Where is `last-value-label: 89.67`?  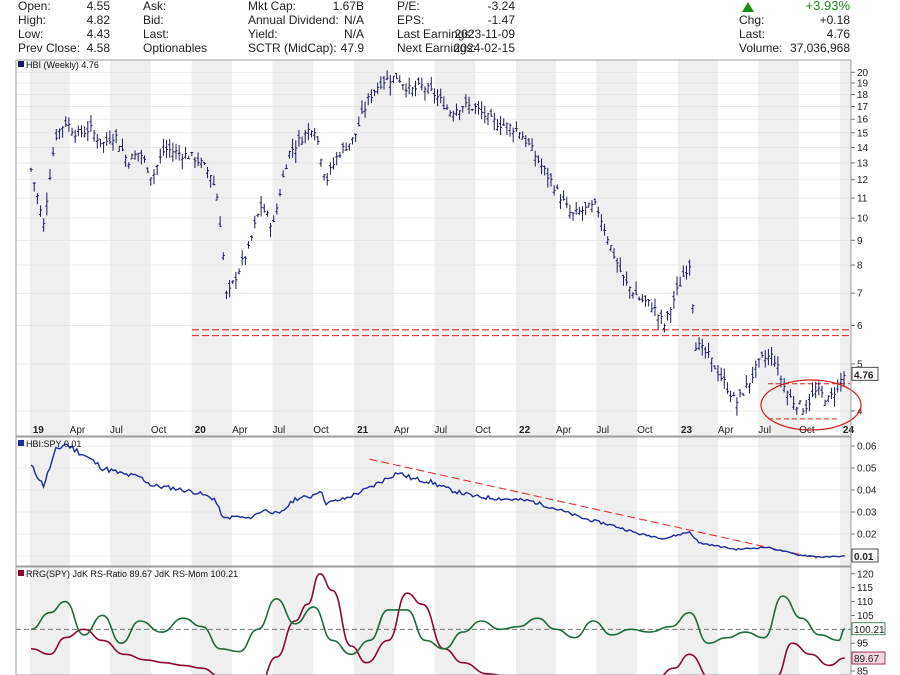
last-value-label: 89.67 is located at coordinates (866, 659).